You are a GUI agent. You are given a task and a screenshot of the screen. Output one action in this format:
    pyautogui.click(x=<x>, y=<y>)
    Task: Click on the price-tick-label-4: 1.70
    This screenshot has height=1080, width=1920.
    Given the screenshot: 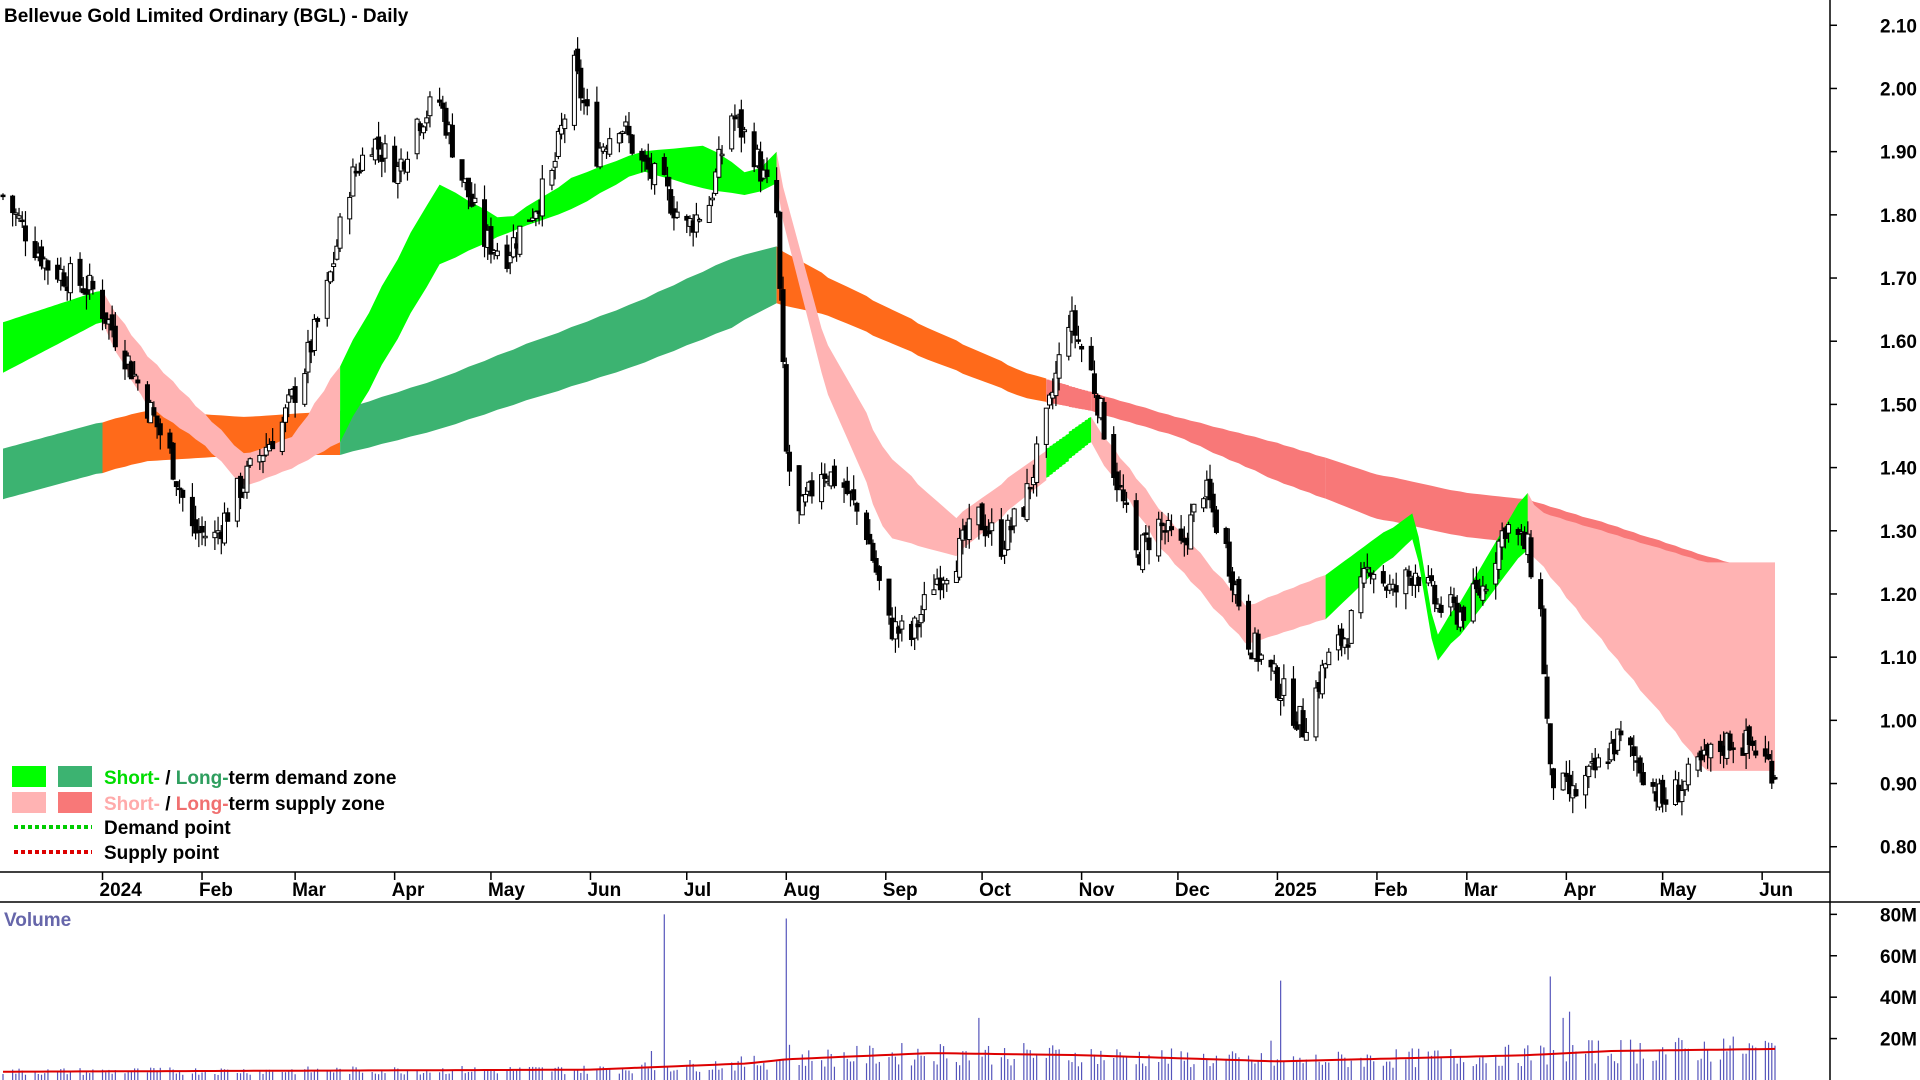 What is the action you would take?
    pyautogui.click(x=1898, y=279)
    